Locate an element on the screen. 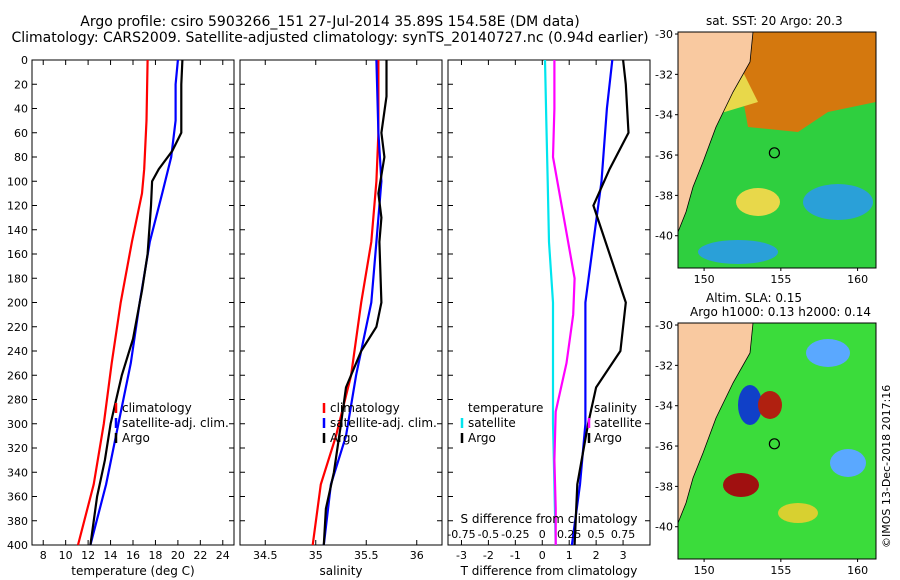 The width and height of the screenshot is (900, 580). x-tick-label: 22 is located at coordinates (200, 555).